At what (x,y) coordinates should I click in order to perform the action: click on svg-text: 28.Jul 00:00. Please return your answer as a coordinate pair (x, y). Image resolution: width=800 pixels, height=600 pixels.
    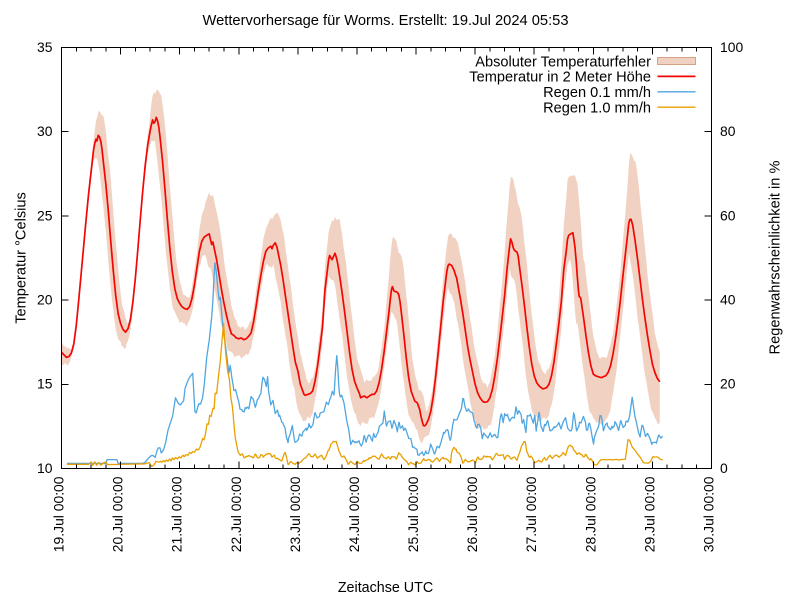
    Looking at the image, I should click on (590, 514).